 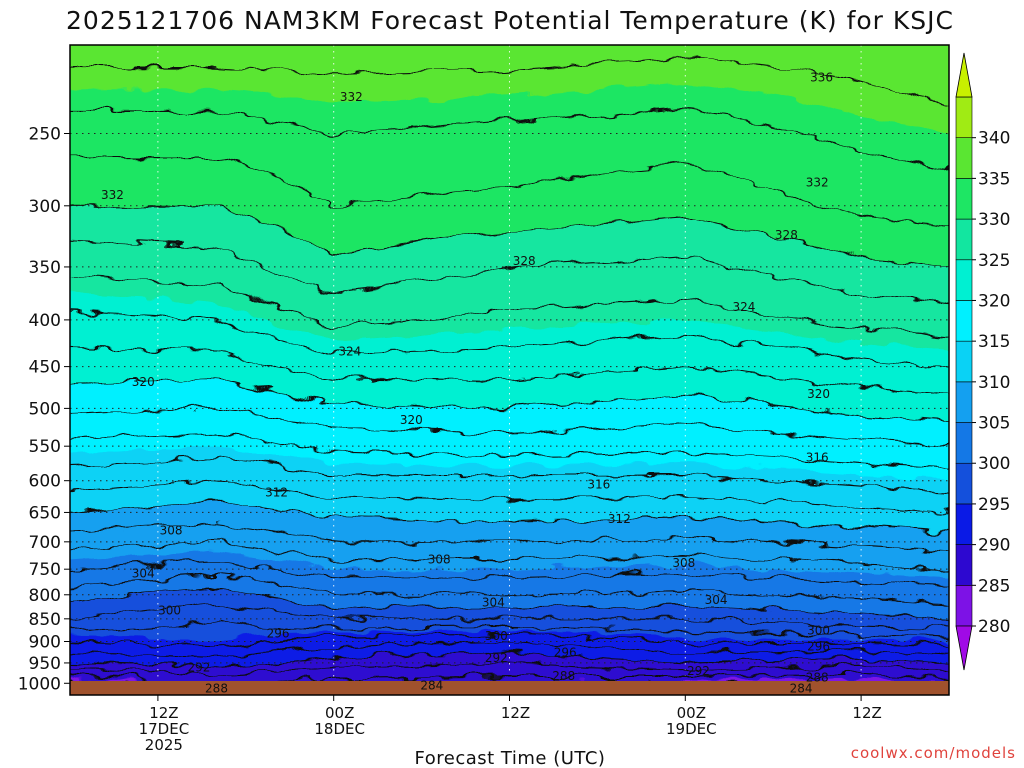 I want to click on colorbar-tick-label: 295, so click(x=994, y=505).